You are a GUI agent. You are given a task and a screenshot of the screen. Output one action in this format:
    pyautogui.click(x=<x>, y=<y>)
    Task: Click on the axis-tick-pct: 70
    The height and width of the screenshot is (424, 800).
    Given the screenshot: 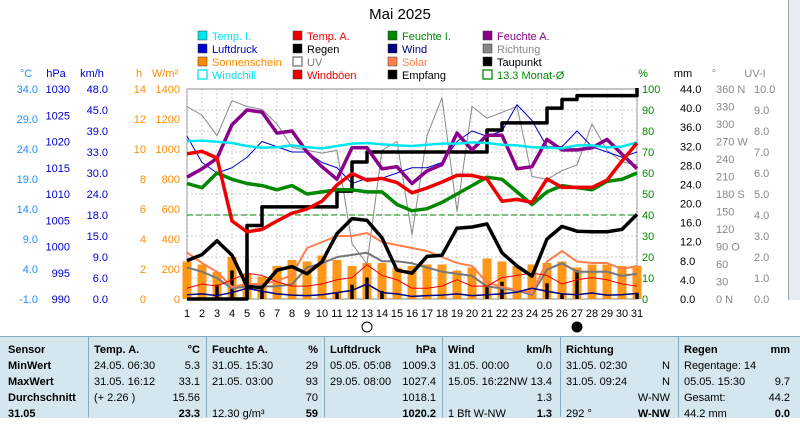 What is the action you would take?
    pyautogui.click(x=648, y=153)
    